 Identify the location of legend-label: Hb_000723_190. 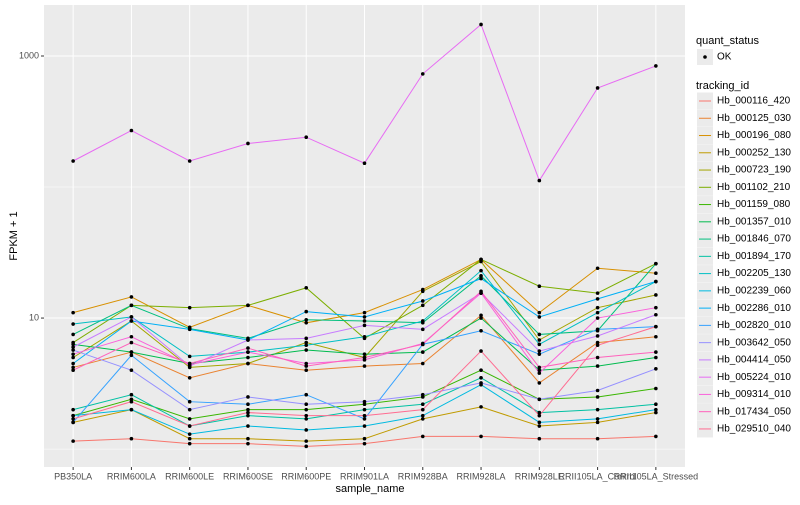
(754, 170).